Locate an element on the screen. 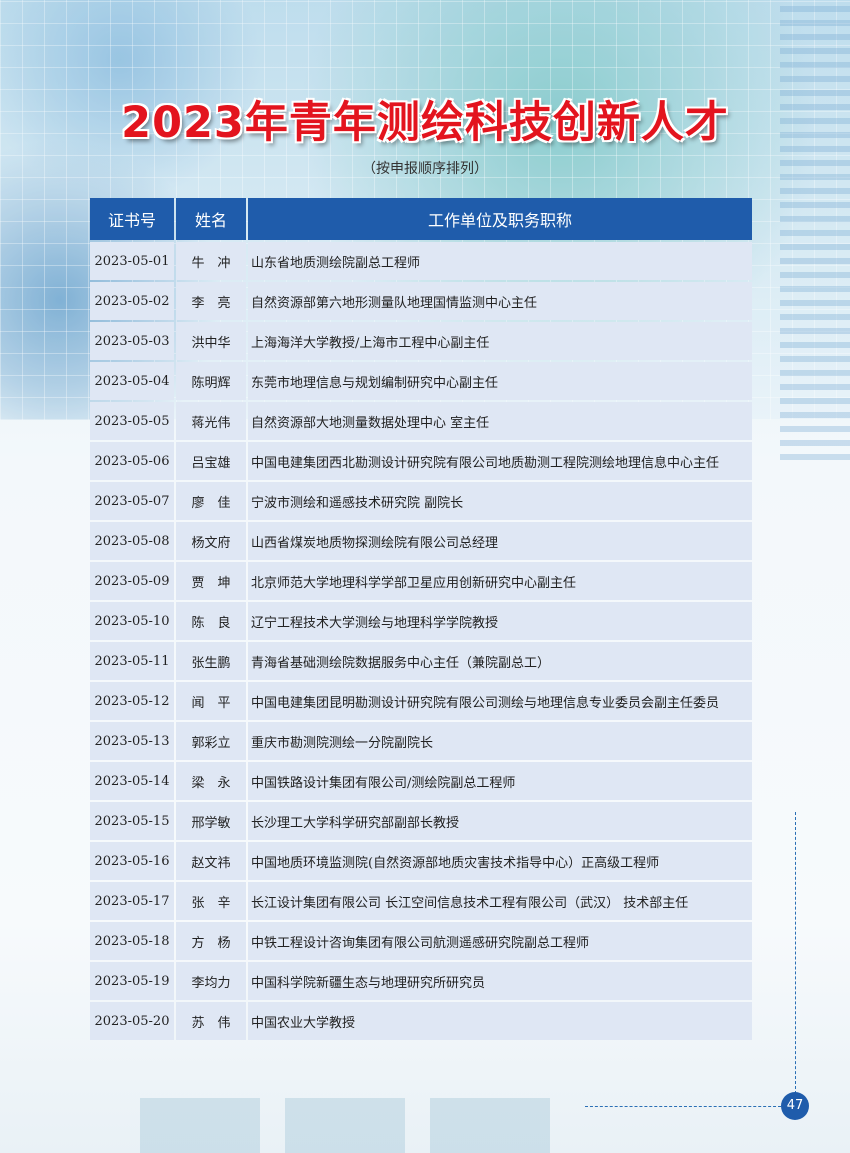  name-cell: 张生鹏 is located at coordinates (211, 661).